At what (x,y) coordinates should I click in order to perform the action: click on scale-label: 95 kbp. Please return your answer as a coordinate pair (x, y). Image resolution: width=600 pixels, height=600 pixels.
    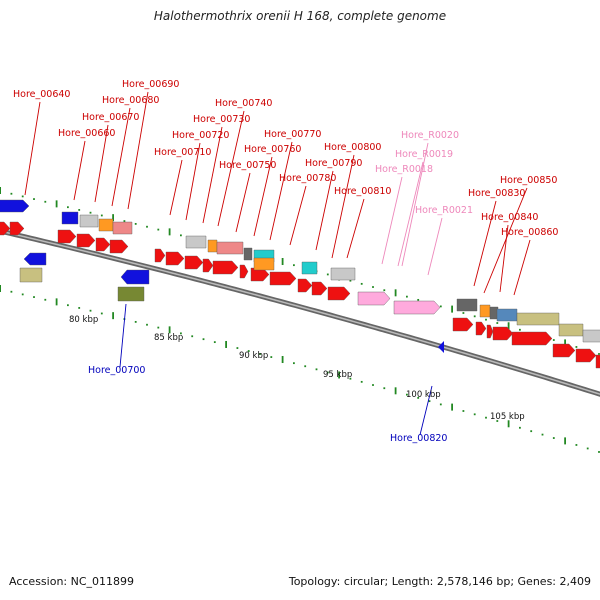
    Looking at the image, I should click on (337, 375).